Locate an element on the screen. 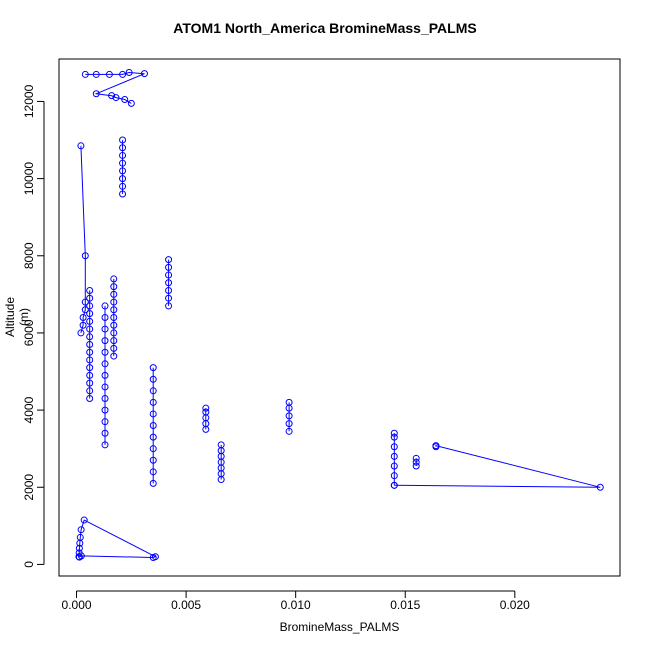 Image resolution: width=650 pixels, height=650 pixels. x-axis: 0.000 0.005 0.010 0.015 0.020 is located at coordinates (296, 601).